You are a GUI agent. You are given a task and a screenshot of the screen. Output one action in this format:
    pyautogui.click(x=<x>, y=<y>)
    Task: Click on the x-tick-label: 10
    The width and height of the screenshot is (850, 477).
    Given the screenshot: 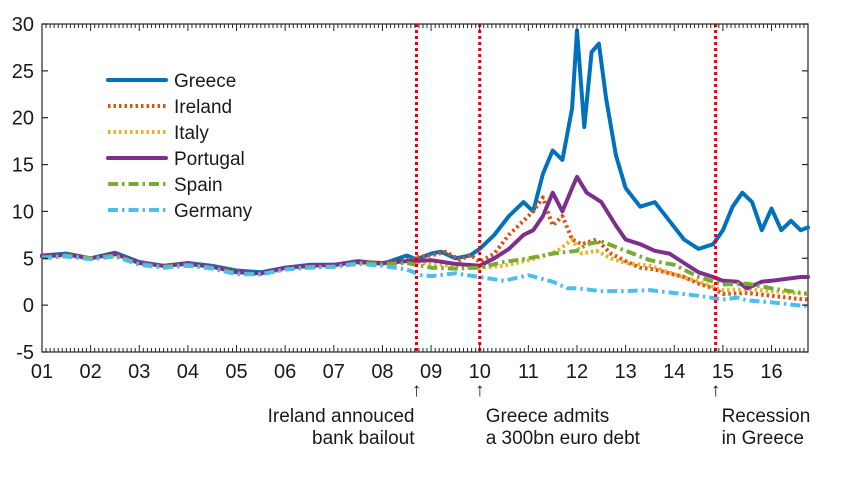 What is the action you would take?
    pyautogui.click(x=480, y=372)
    